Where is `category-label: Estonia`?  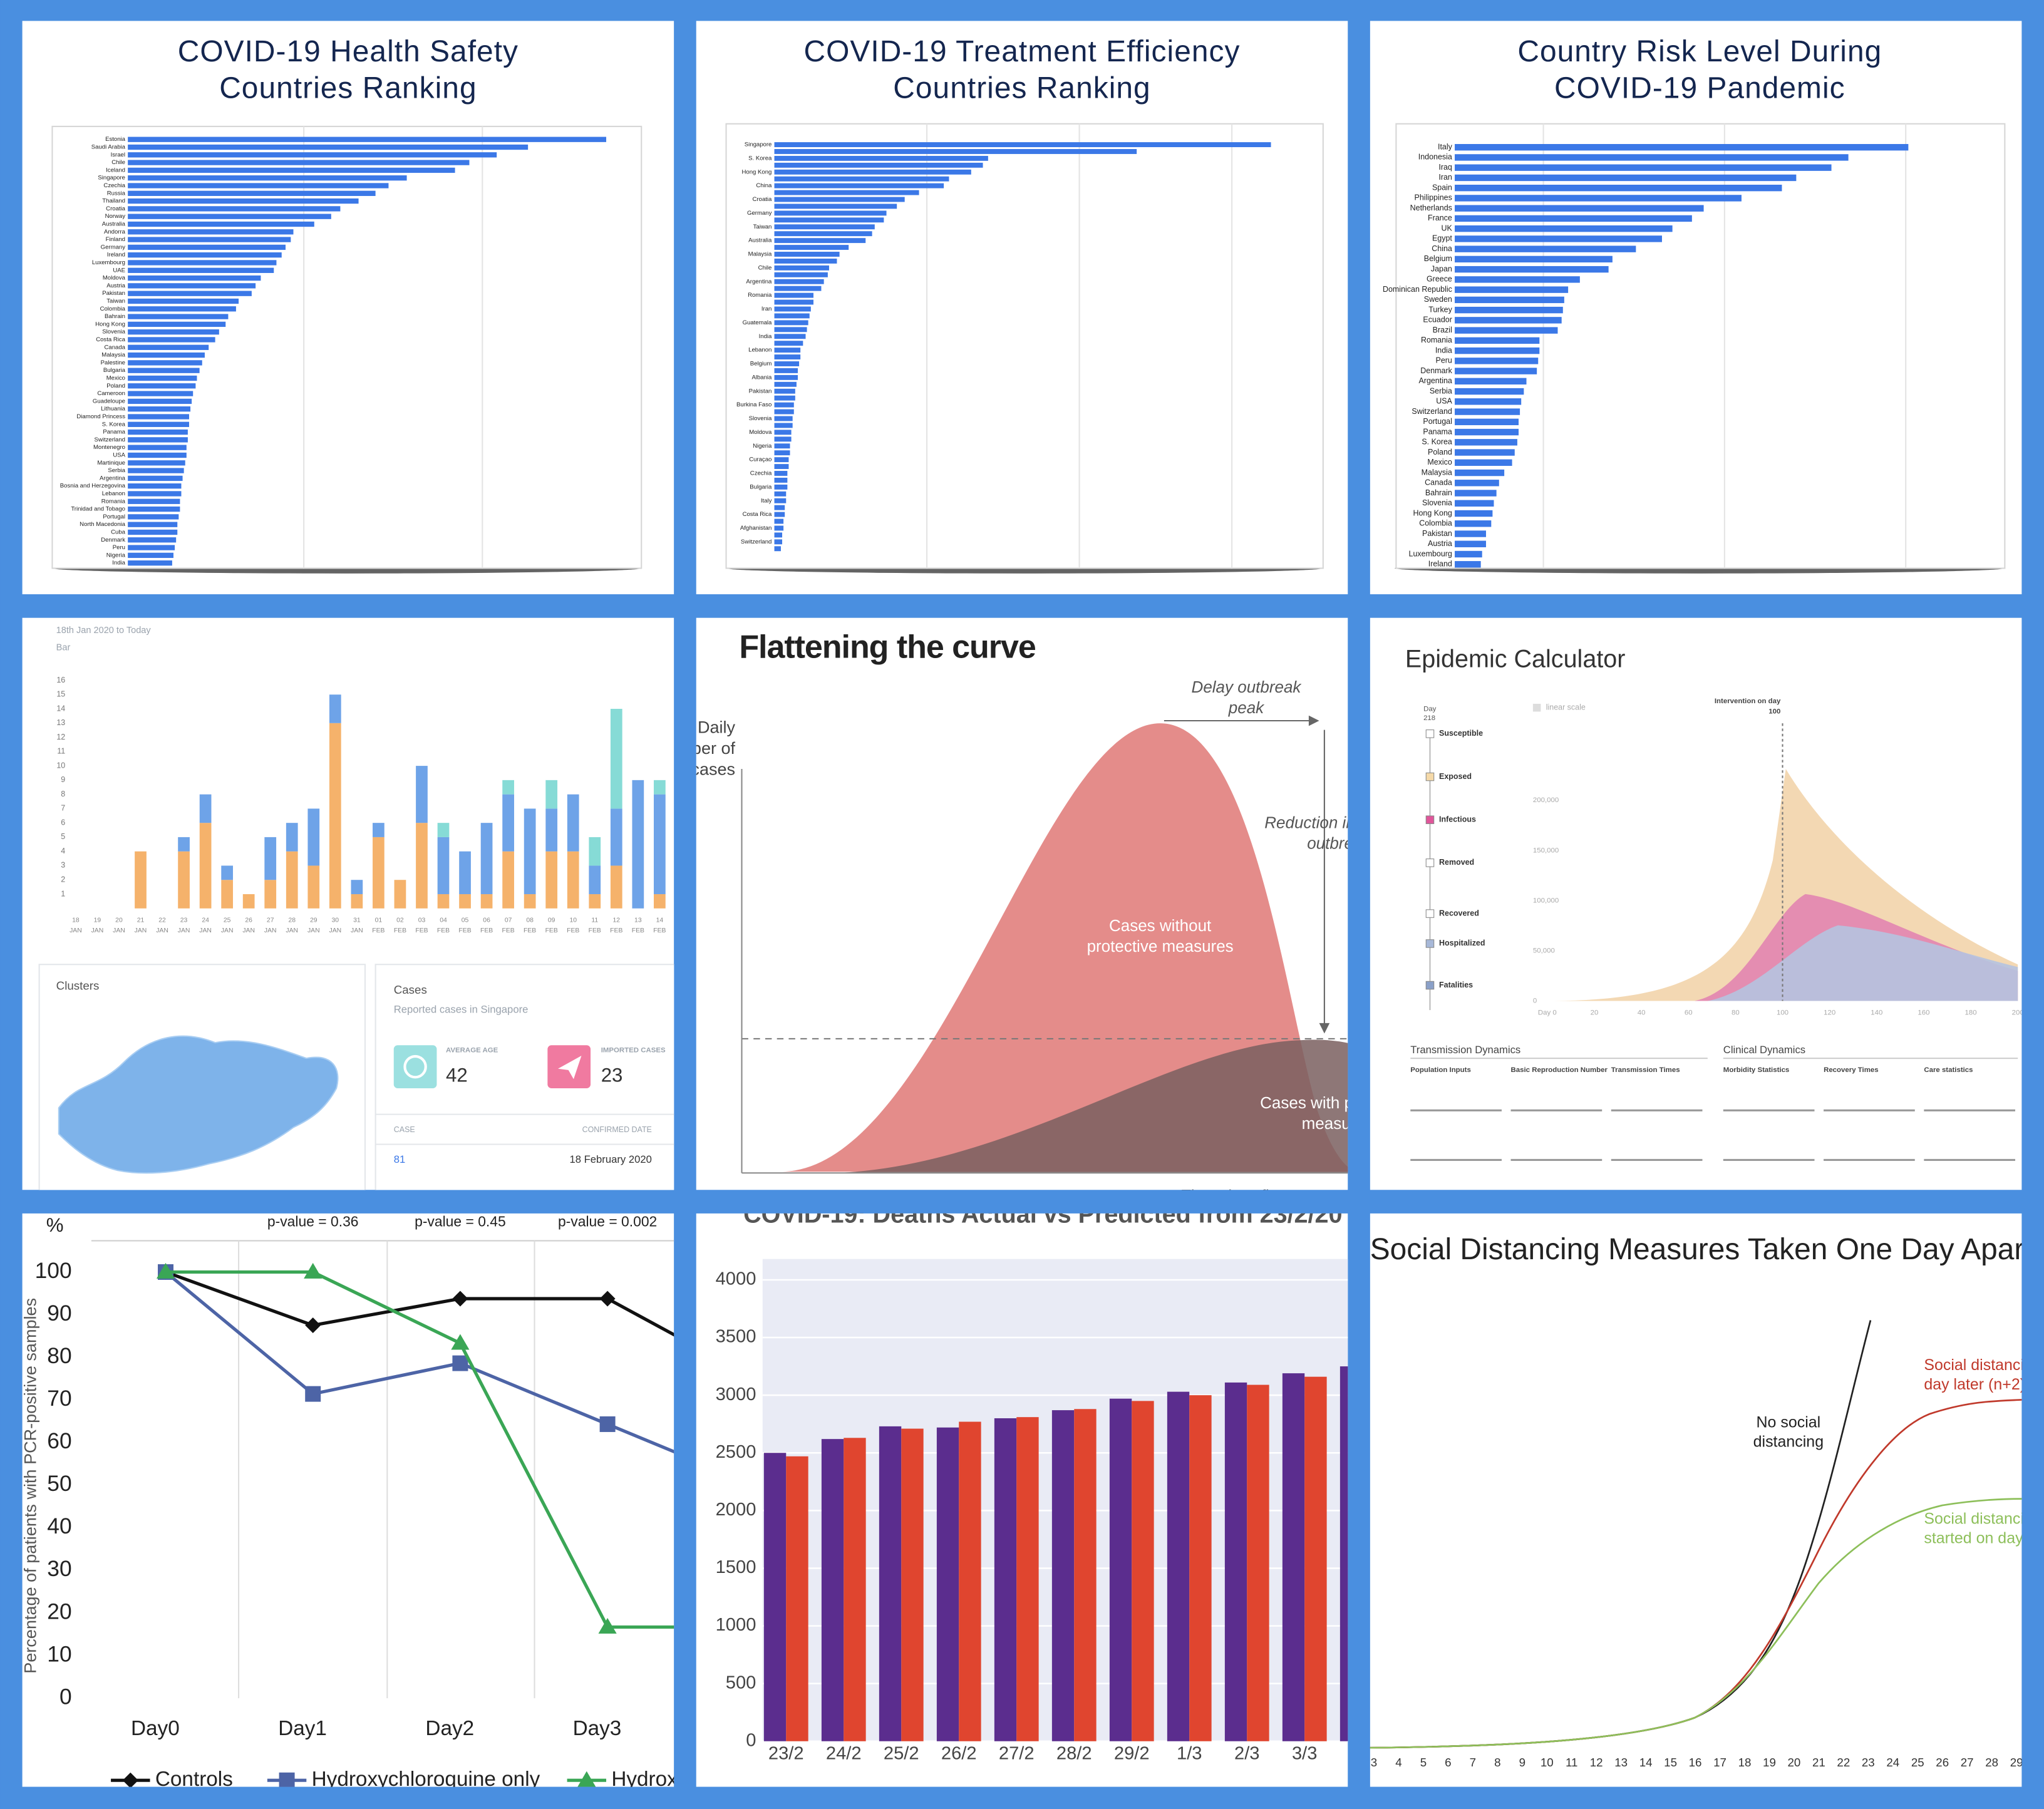 category-label: Estonia is located at coordinates (115, 139).